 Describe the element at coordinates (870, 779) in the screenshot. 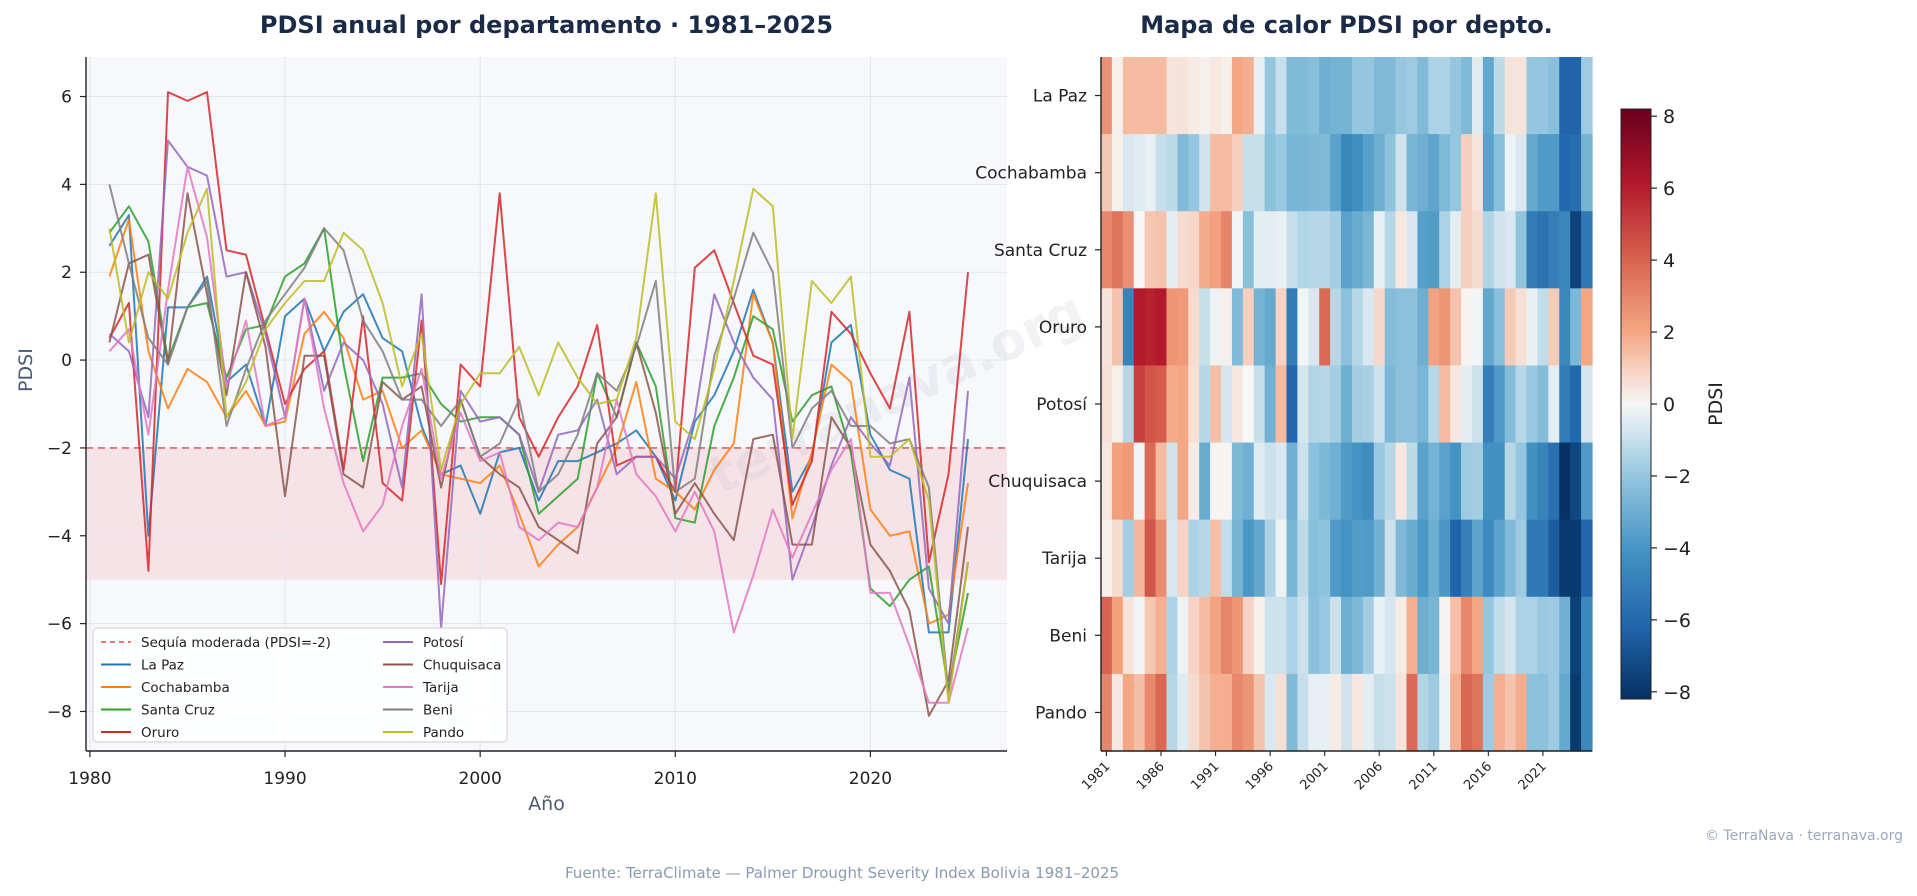

I see `x-tick-label: 2020` at that location.